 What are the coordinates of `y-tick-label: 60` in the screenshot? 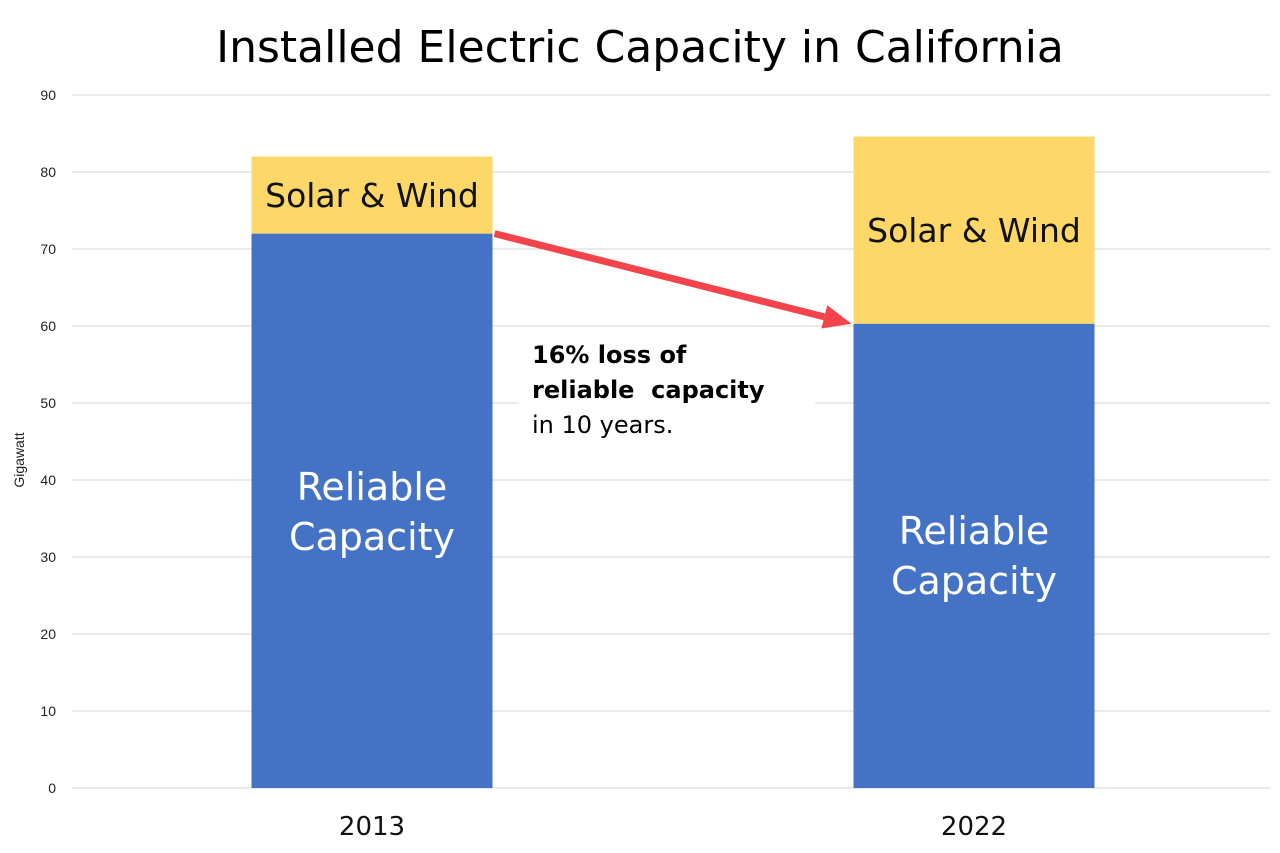 It's located at (48, 326).